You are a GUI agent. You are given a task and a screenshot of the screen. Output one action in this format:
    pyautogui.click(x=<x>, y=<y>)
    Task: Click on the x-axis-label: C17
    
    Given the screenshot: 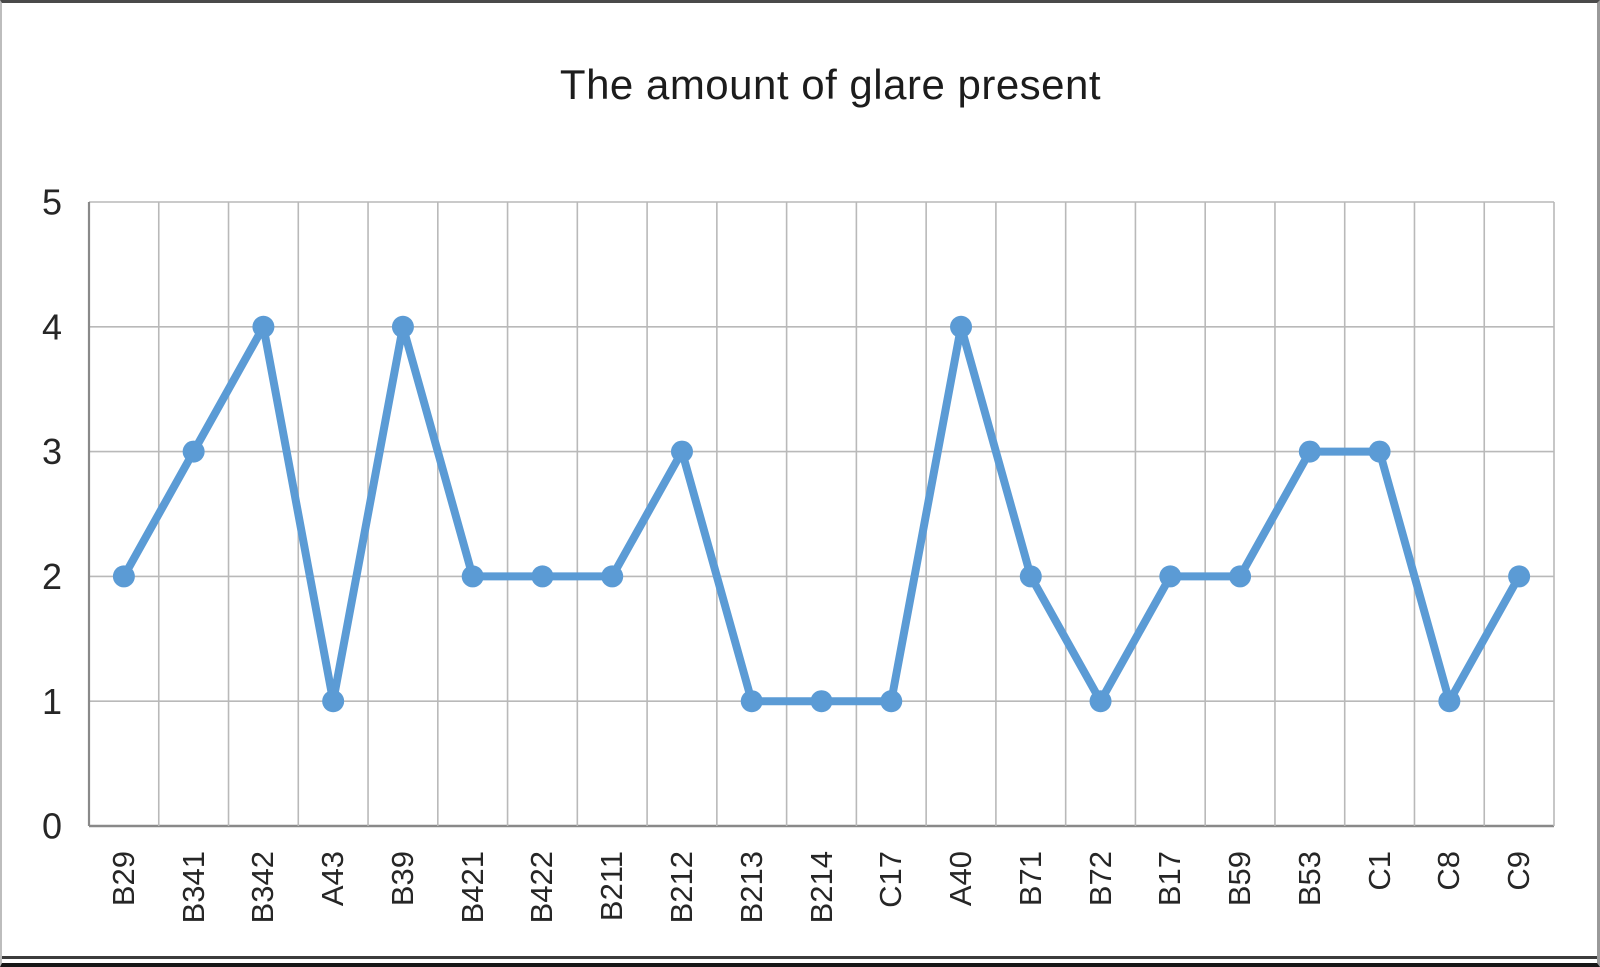 What is the action you would take?
    pyautogui.click(x=891, y=879)
    